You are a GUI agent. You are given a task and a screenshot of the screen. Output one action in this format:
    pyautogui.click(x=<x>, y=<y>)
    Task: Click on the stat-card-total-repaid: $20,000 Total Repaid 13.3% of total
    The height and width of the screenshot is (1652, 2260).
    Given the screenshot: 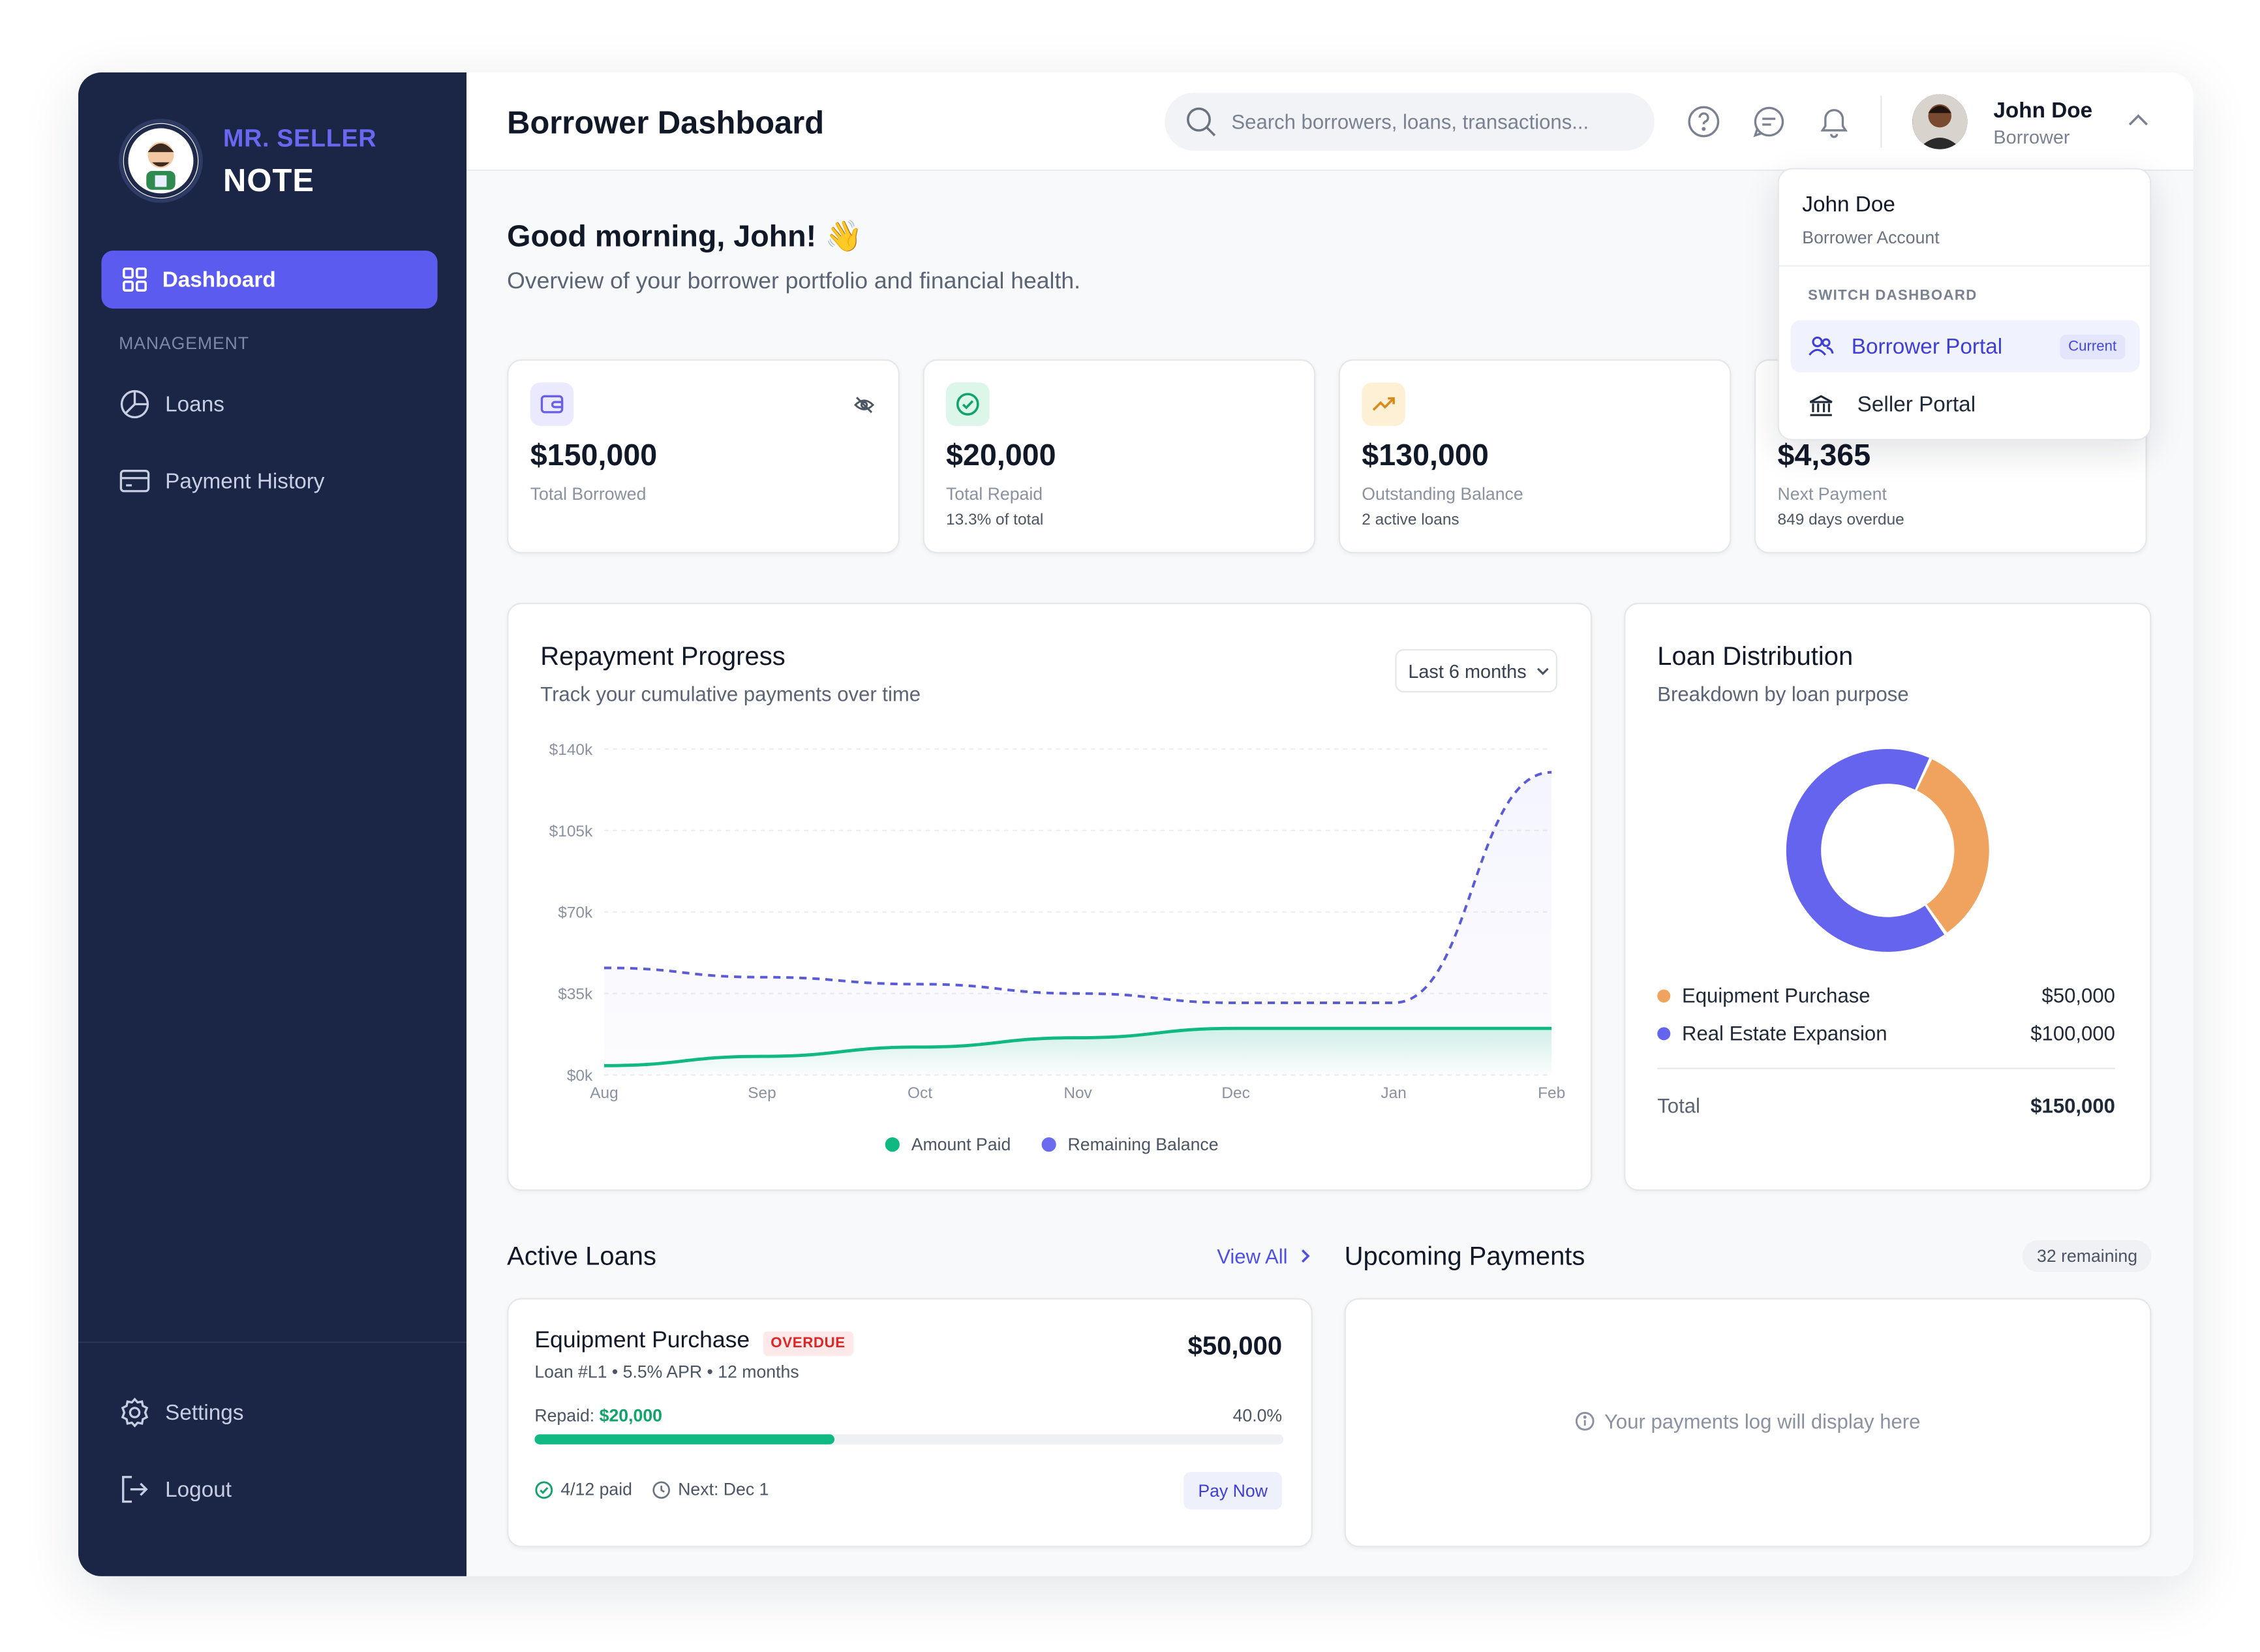 What is the action you would take?
    pyautogui.click(x=1119, y=457)
    